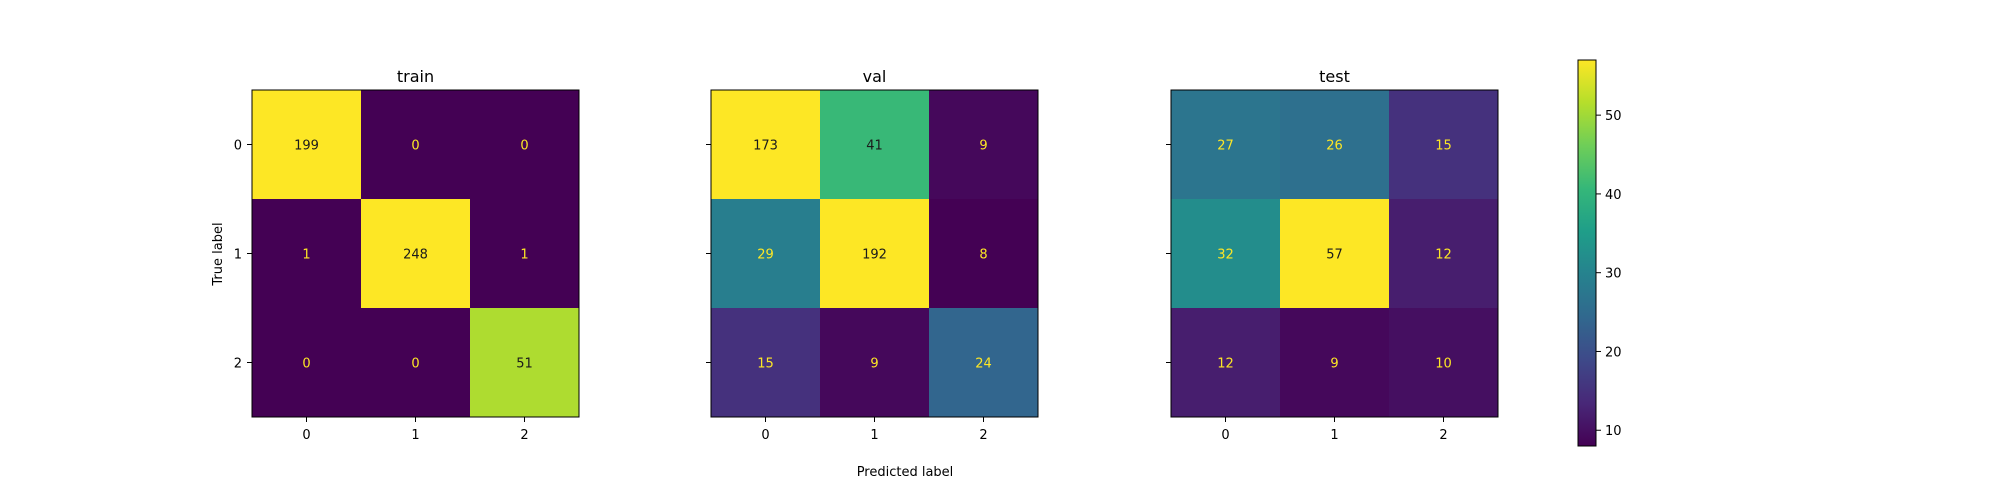 This screenshot has height=500, width=2000. I want to click on panel-title: train, so click(415, 76).